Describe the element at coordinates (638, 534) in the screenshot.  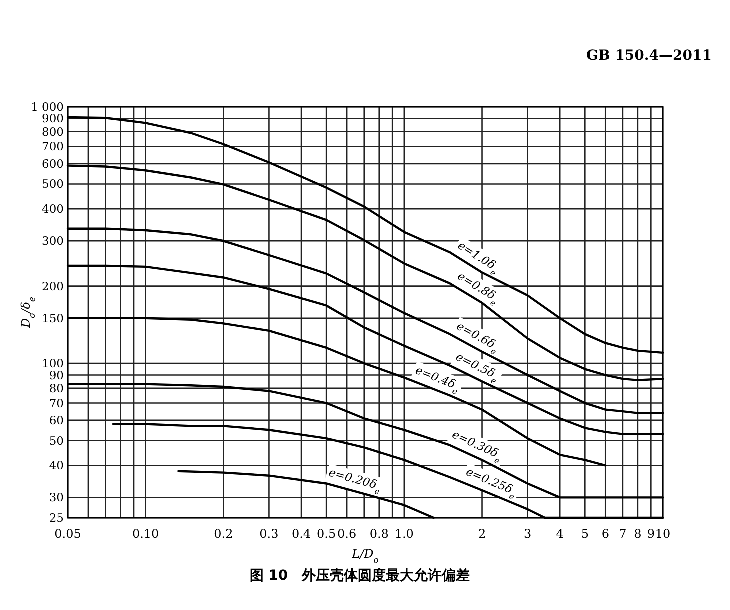
I see `x-tick-label: 8` at that location.